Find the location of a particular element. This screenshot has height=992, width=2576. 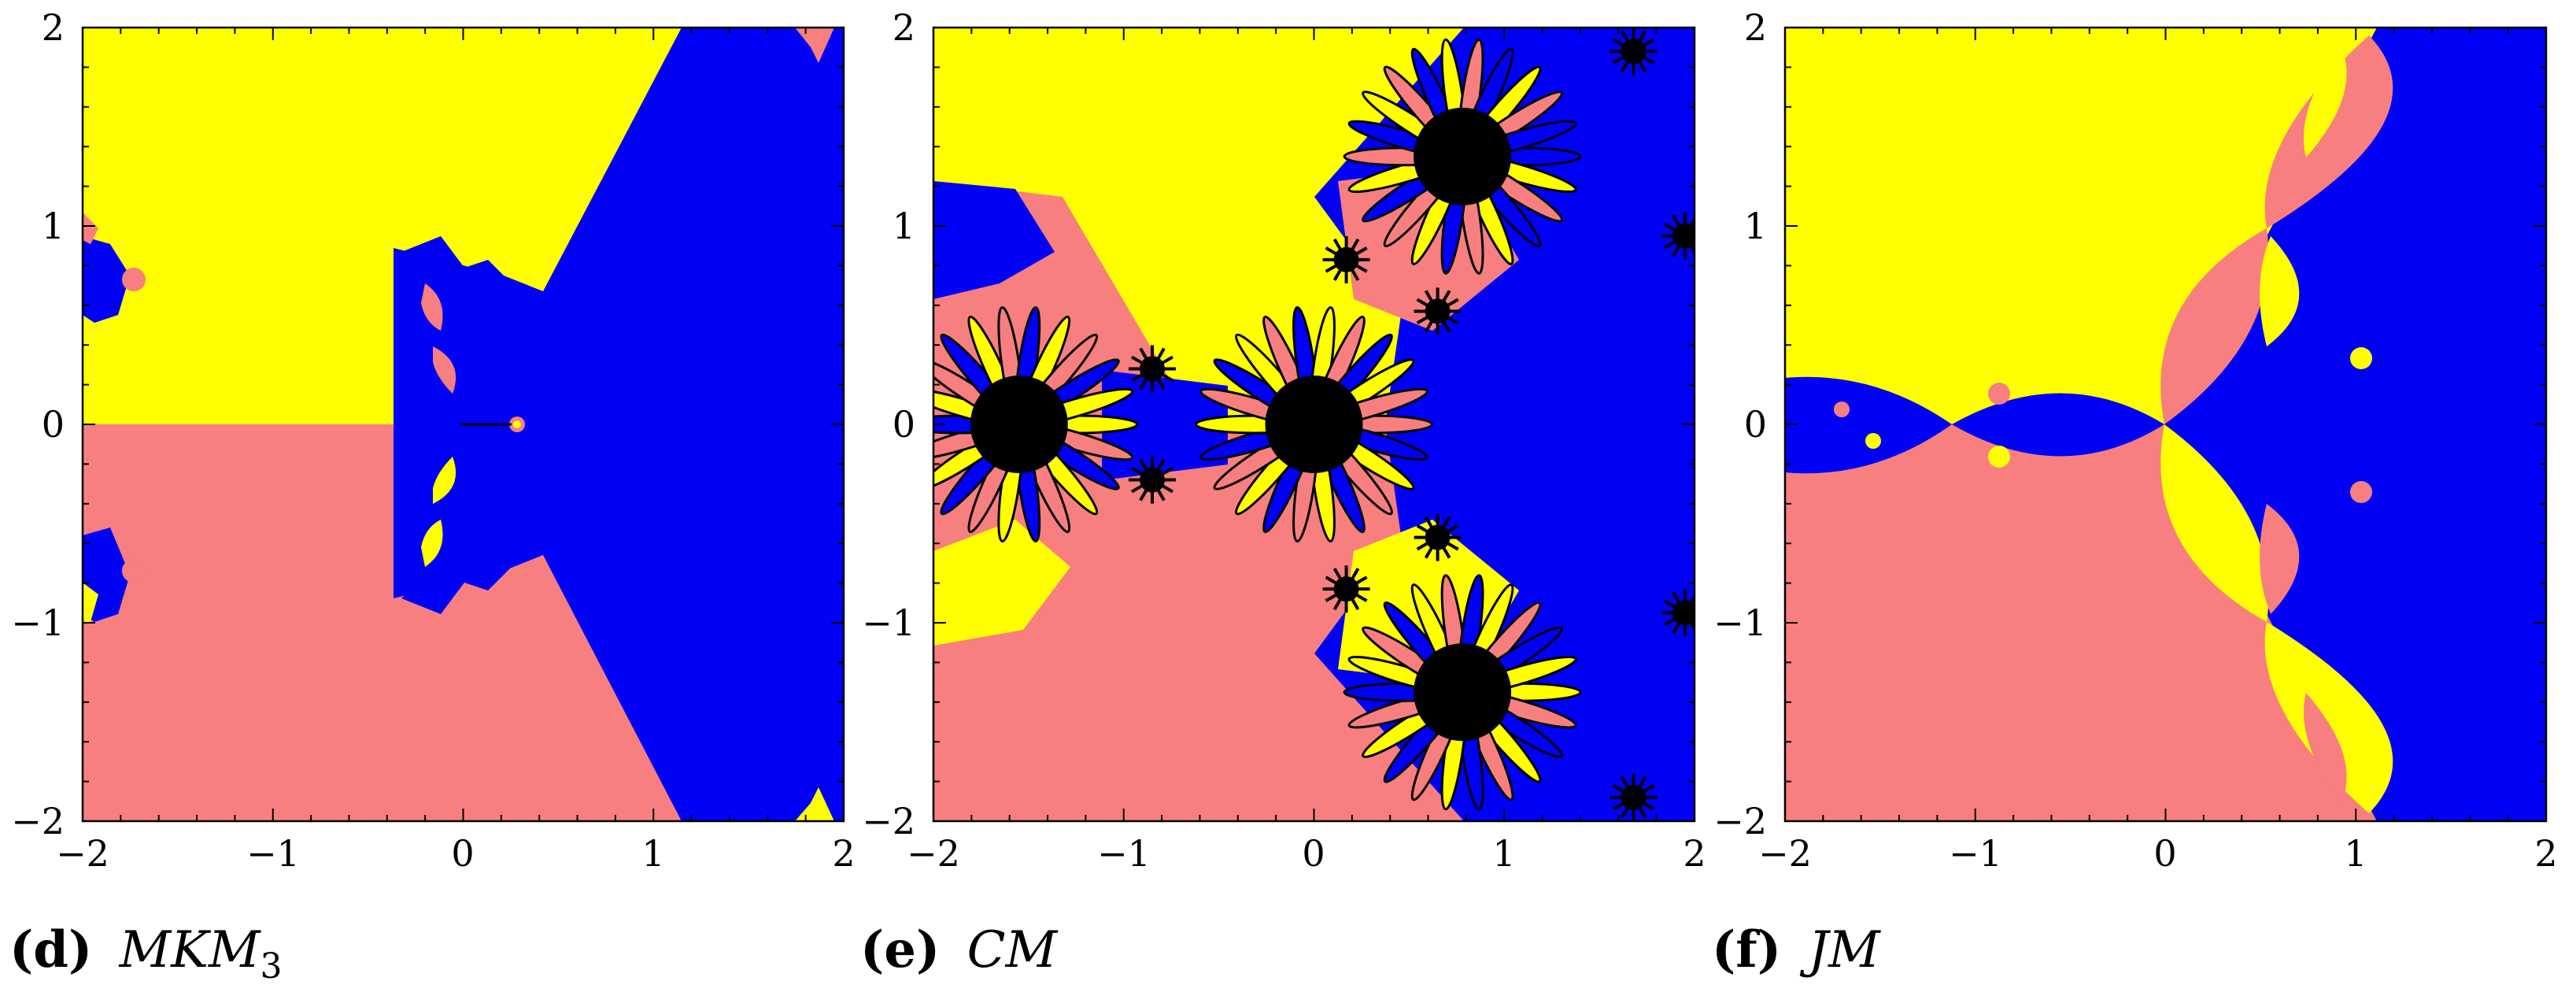

caption-method: CM is located at coordinates (1013, 950).